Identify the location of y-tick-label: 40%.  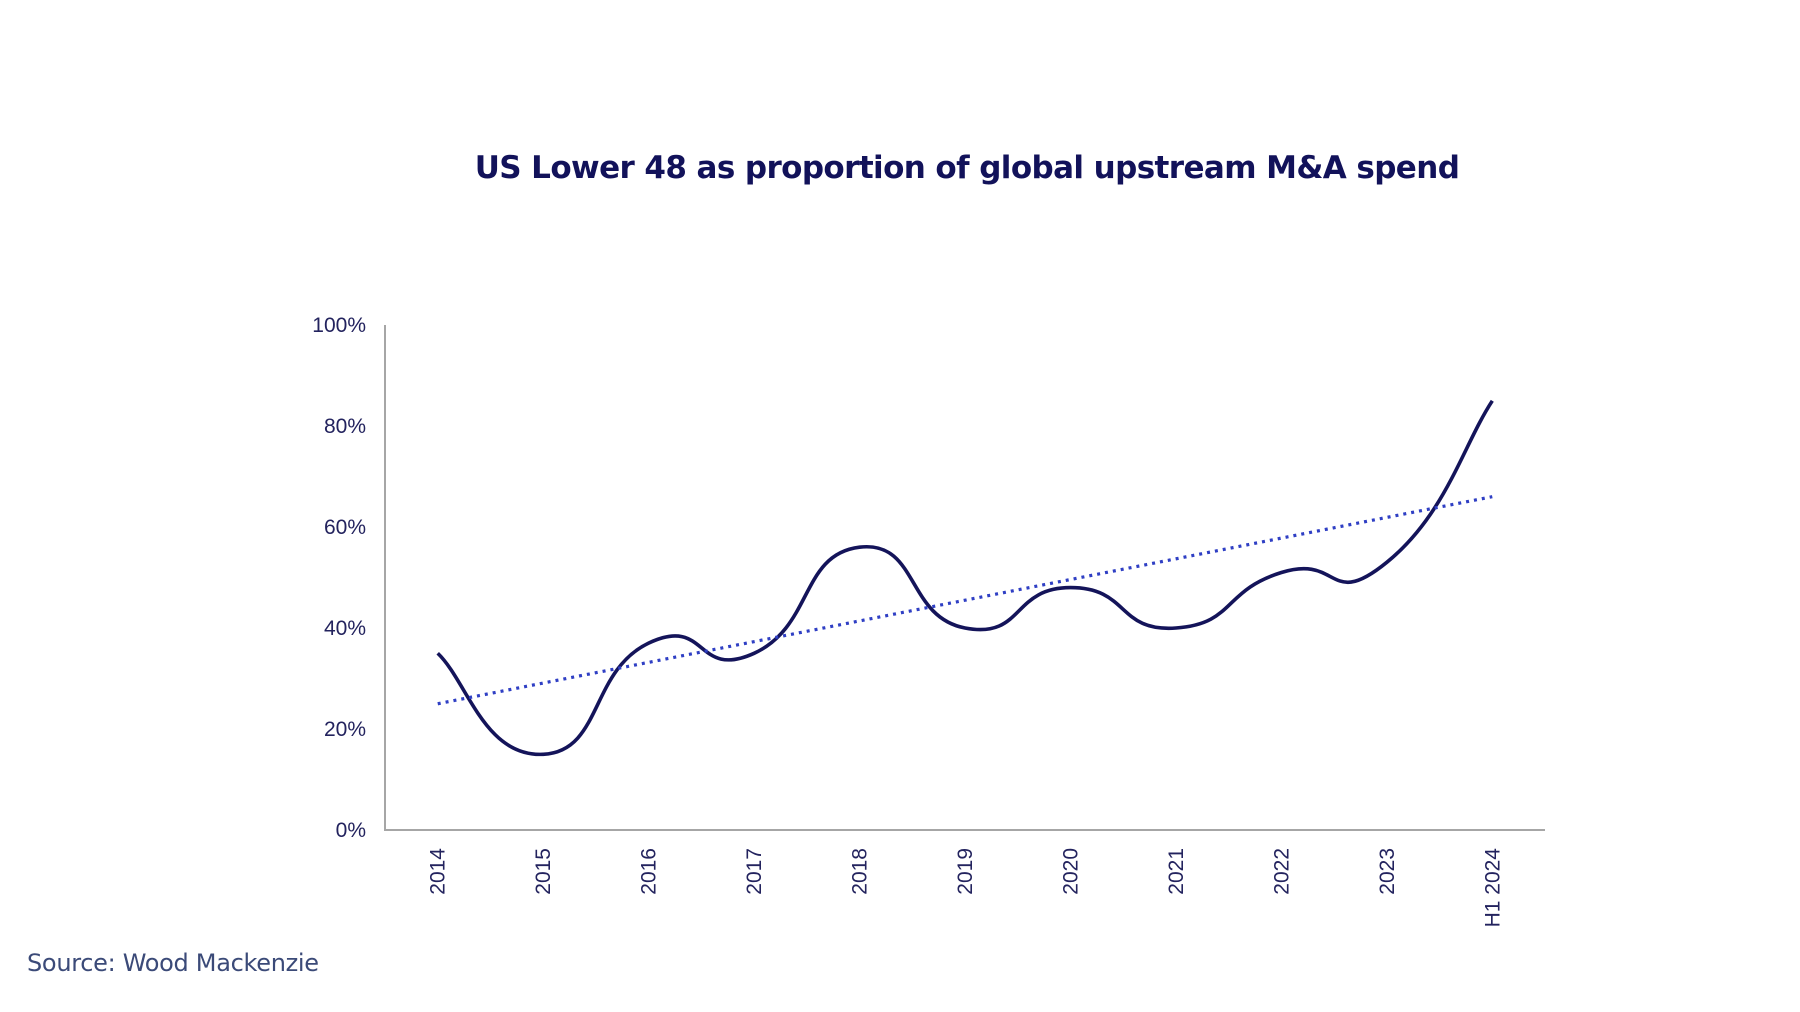
(345, 628).